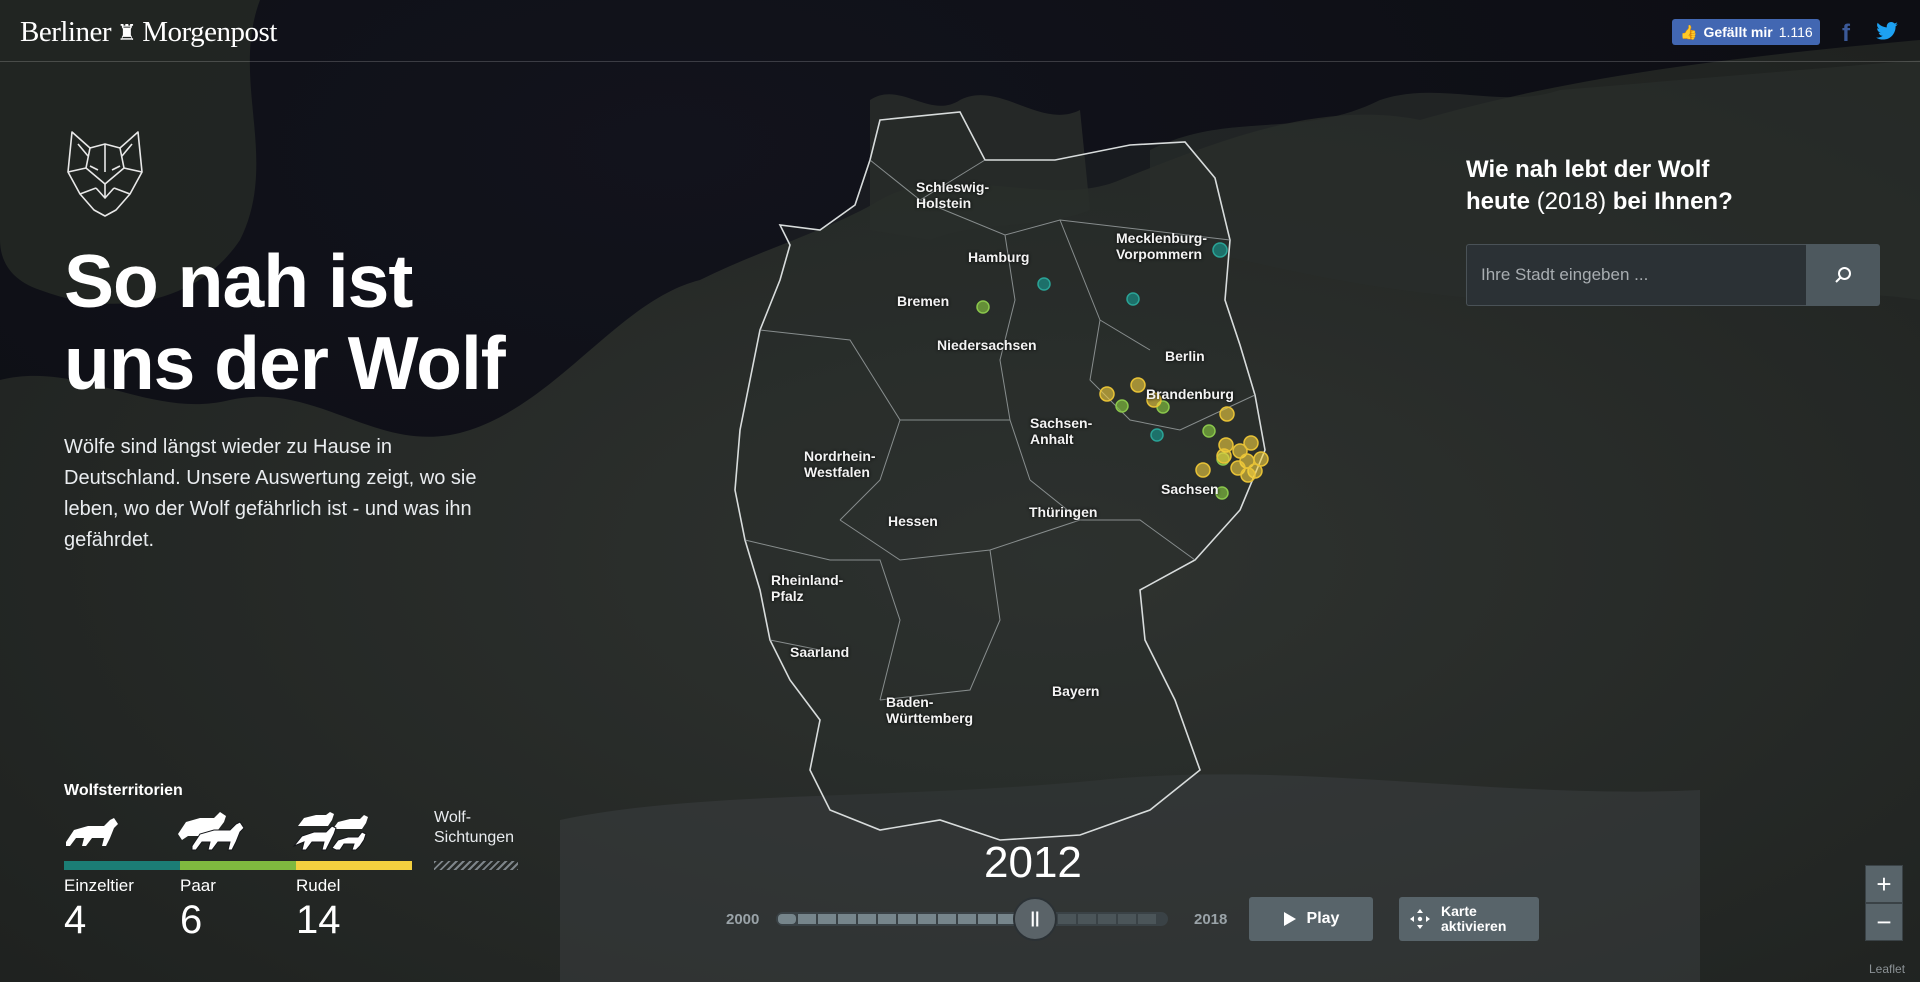 This screenshot has width=1920, height=982. I want to click on search-title-year: (2018), so click(1571, 201).